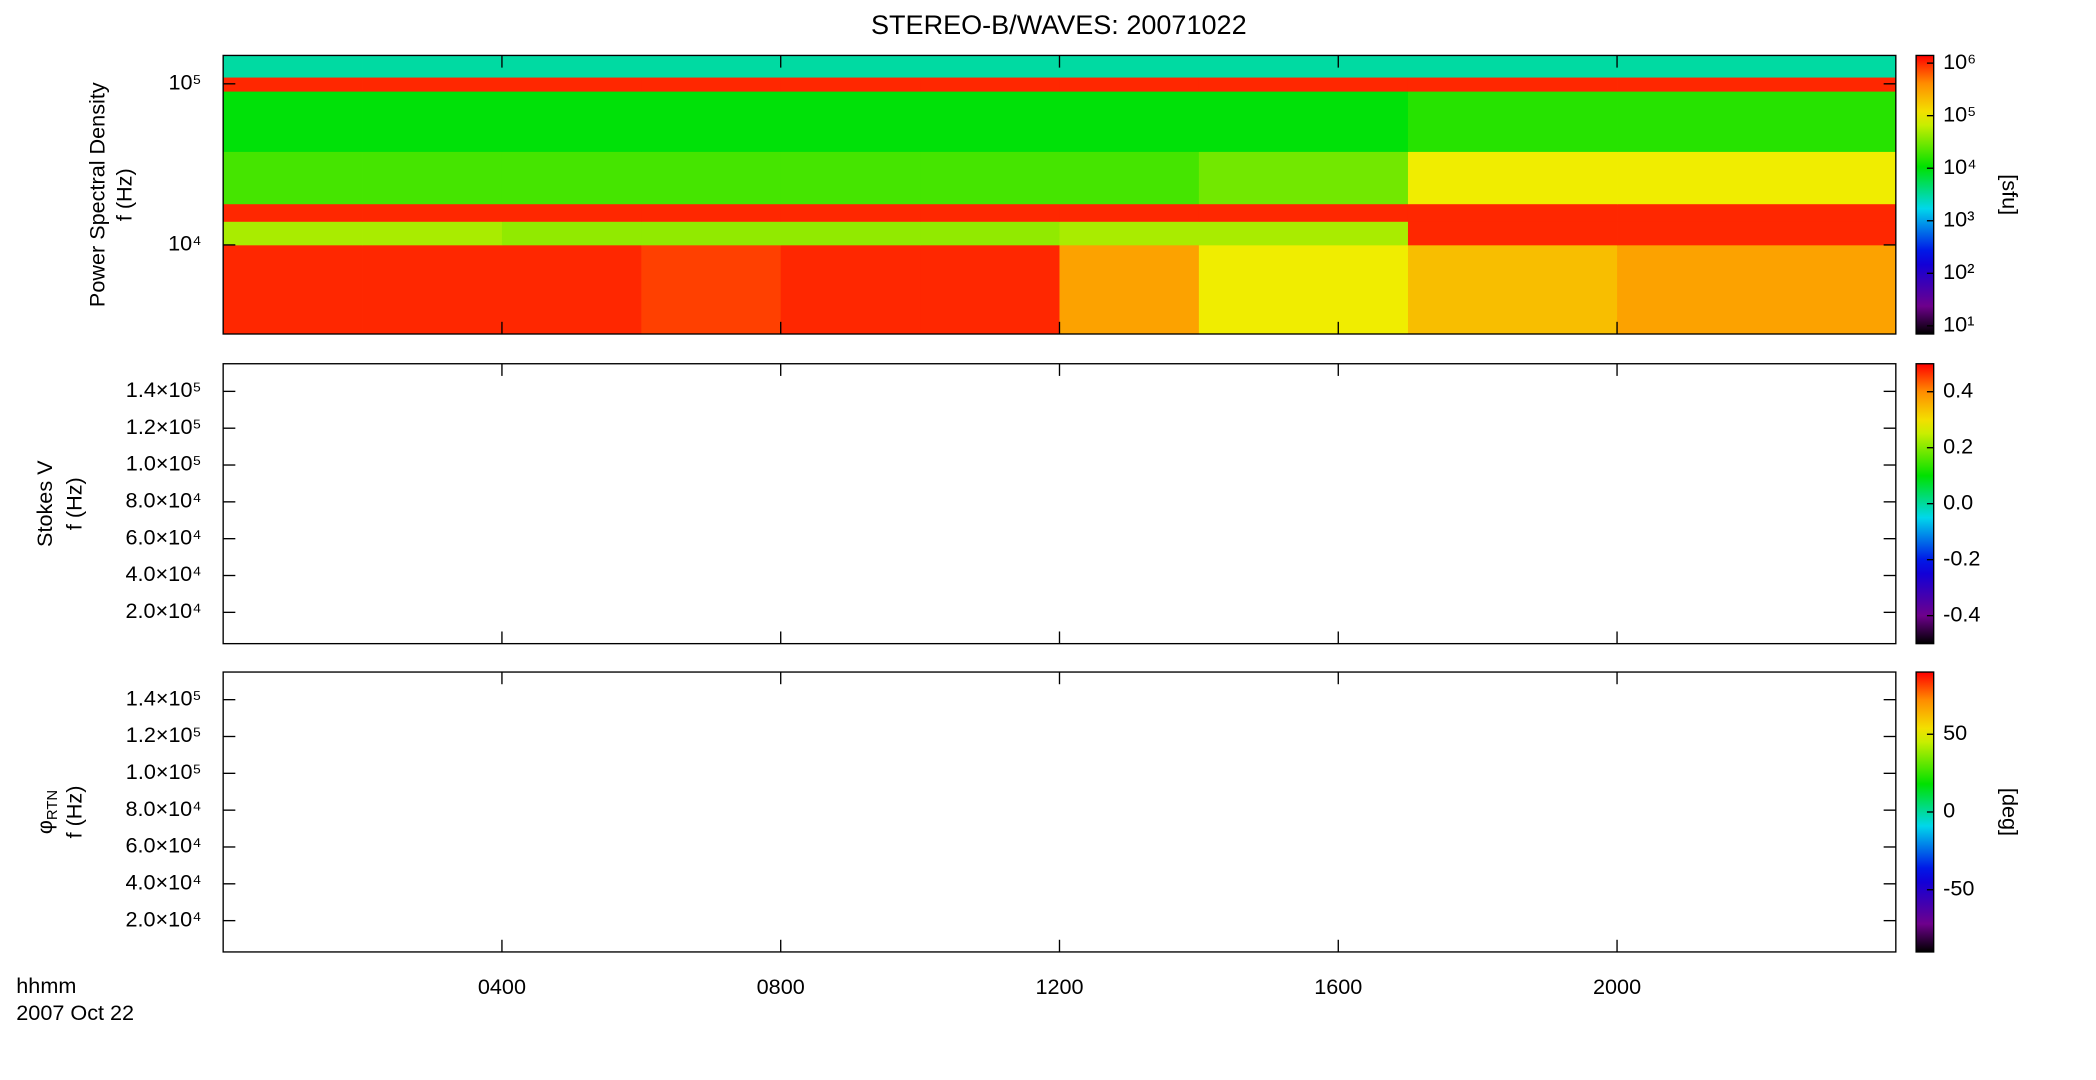  Describe the element at coordinates (164, 771) in the screenshot. I see `y-tick-label: 1.0×10⁵` at that location.